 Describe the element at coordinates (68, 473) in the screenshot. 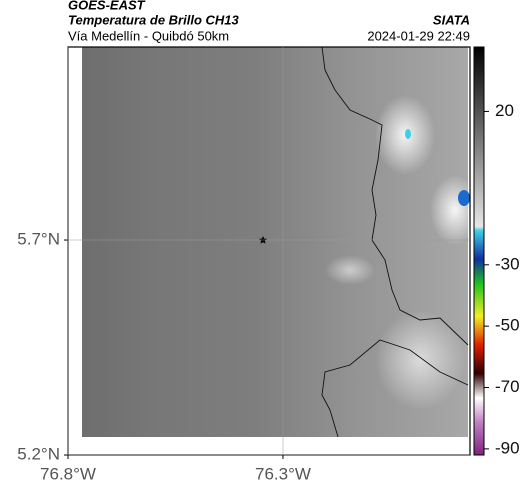

I see `lon-tick-label: 76.8°W` at that location.